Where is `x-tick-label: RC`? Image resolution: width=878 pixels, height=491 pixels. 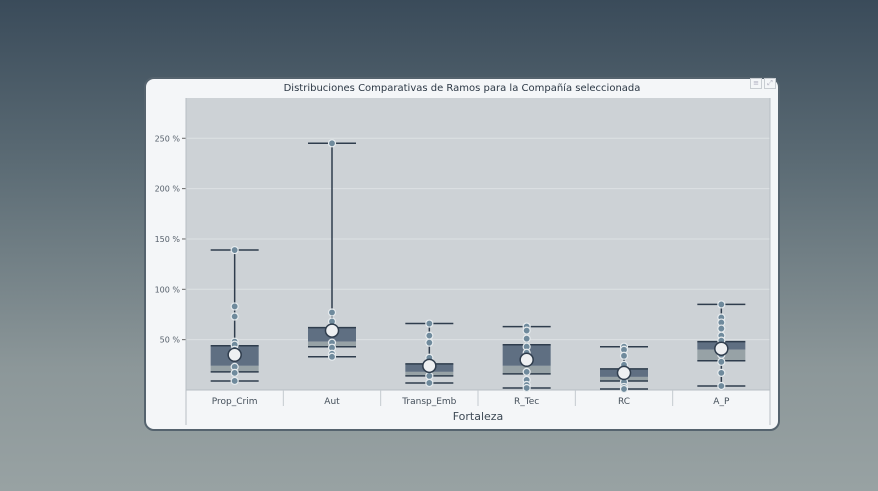 x-tick-label: RC is located at coordinates (624, 402).